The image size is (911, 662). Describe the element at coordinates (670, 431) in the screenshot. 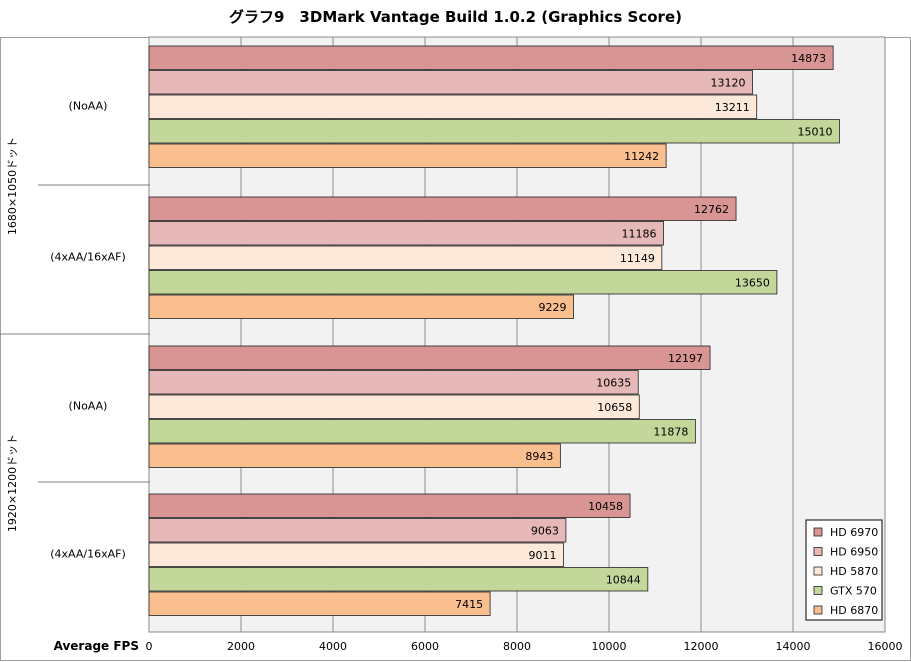

I see `bar-value-label: 11878` at that location.